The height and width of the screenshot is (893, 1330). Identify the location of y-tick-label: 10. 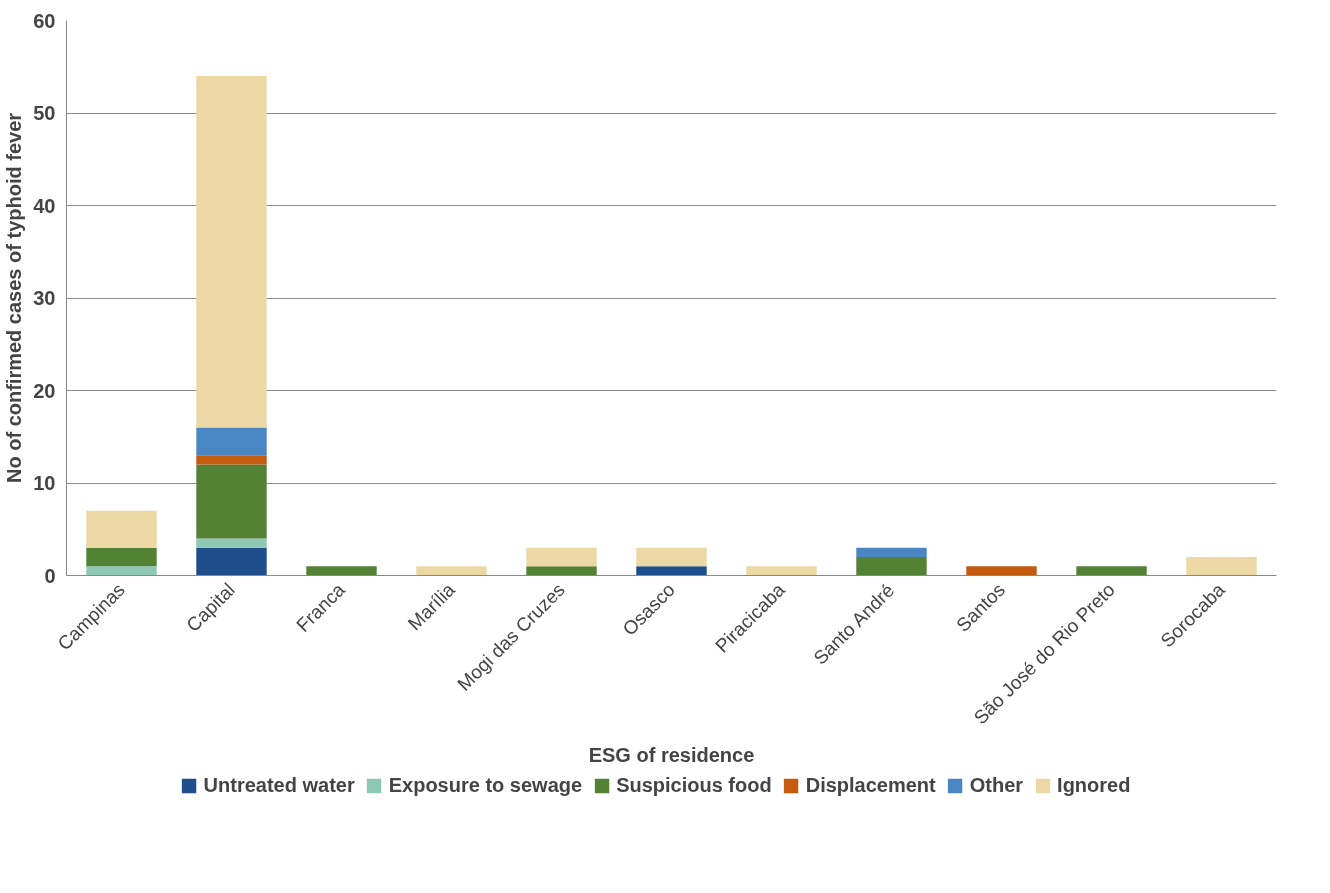
(44, 483).